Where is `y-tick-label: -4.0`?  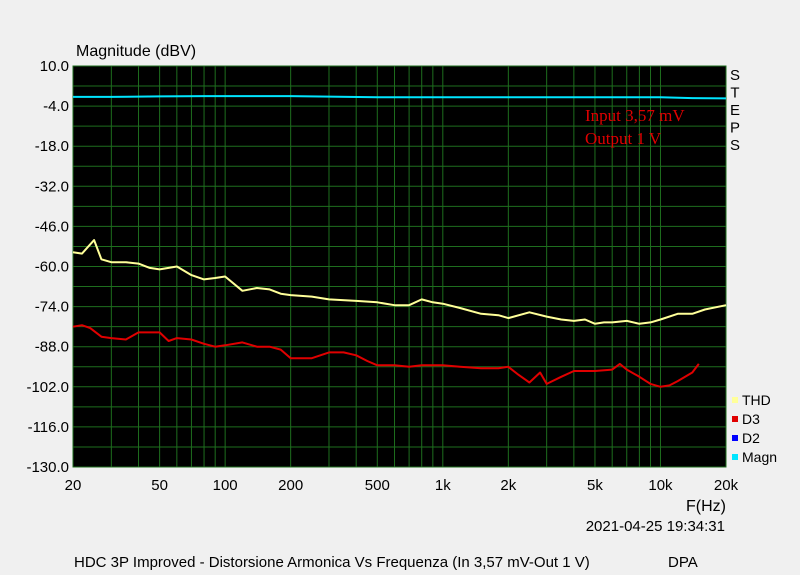 y-tick-label: -4.0 is located at coordinates (56, 106).